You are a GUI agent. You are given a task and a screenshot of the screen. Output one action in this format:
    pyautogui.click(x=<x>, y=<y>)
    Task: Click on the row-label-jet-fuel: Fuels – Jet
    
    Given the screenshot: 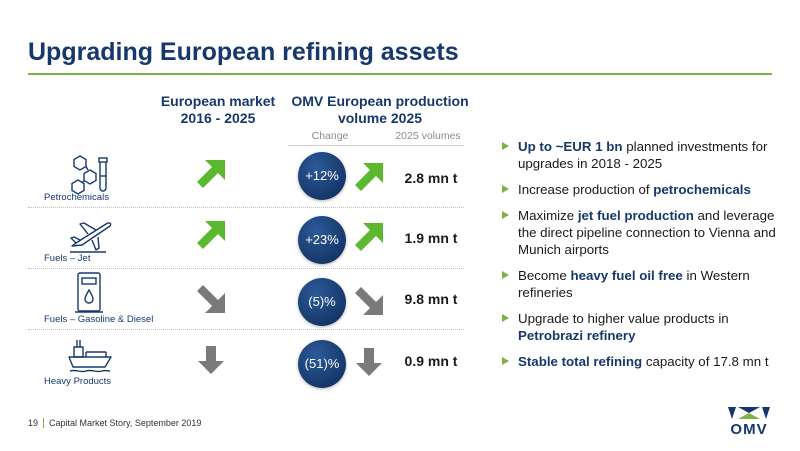 What is the action you would take?
    pyautogui.click(x=67, y=258)
    